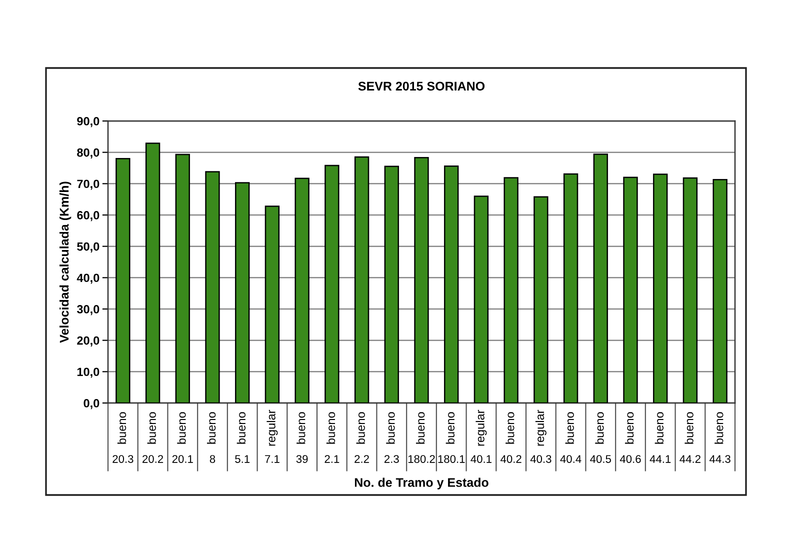 Image resolution: width=800 pixels, height=552 pixels. I want to click on x-tick-label: bueno 2.3, so click(391, 437).